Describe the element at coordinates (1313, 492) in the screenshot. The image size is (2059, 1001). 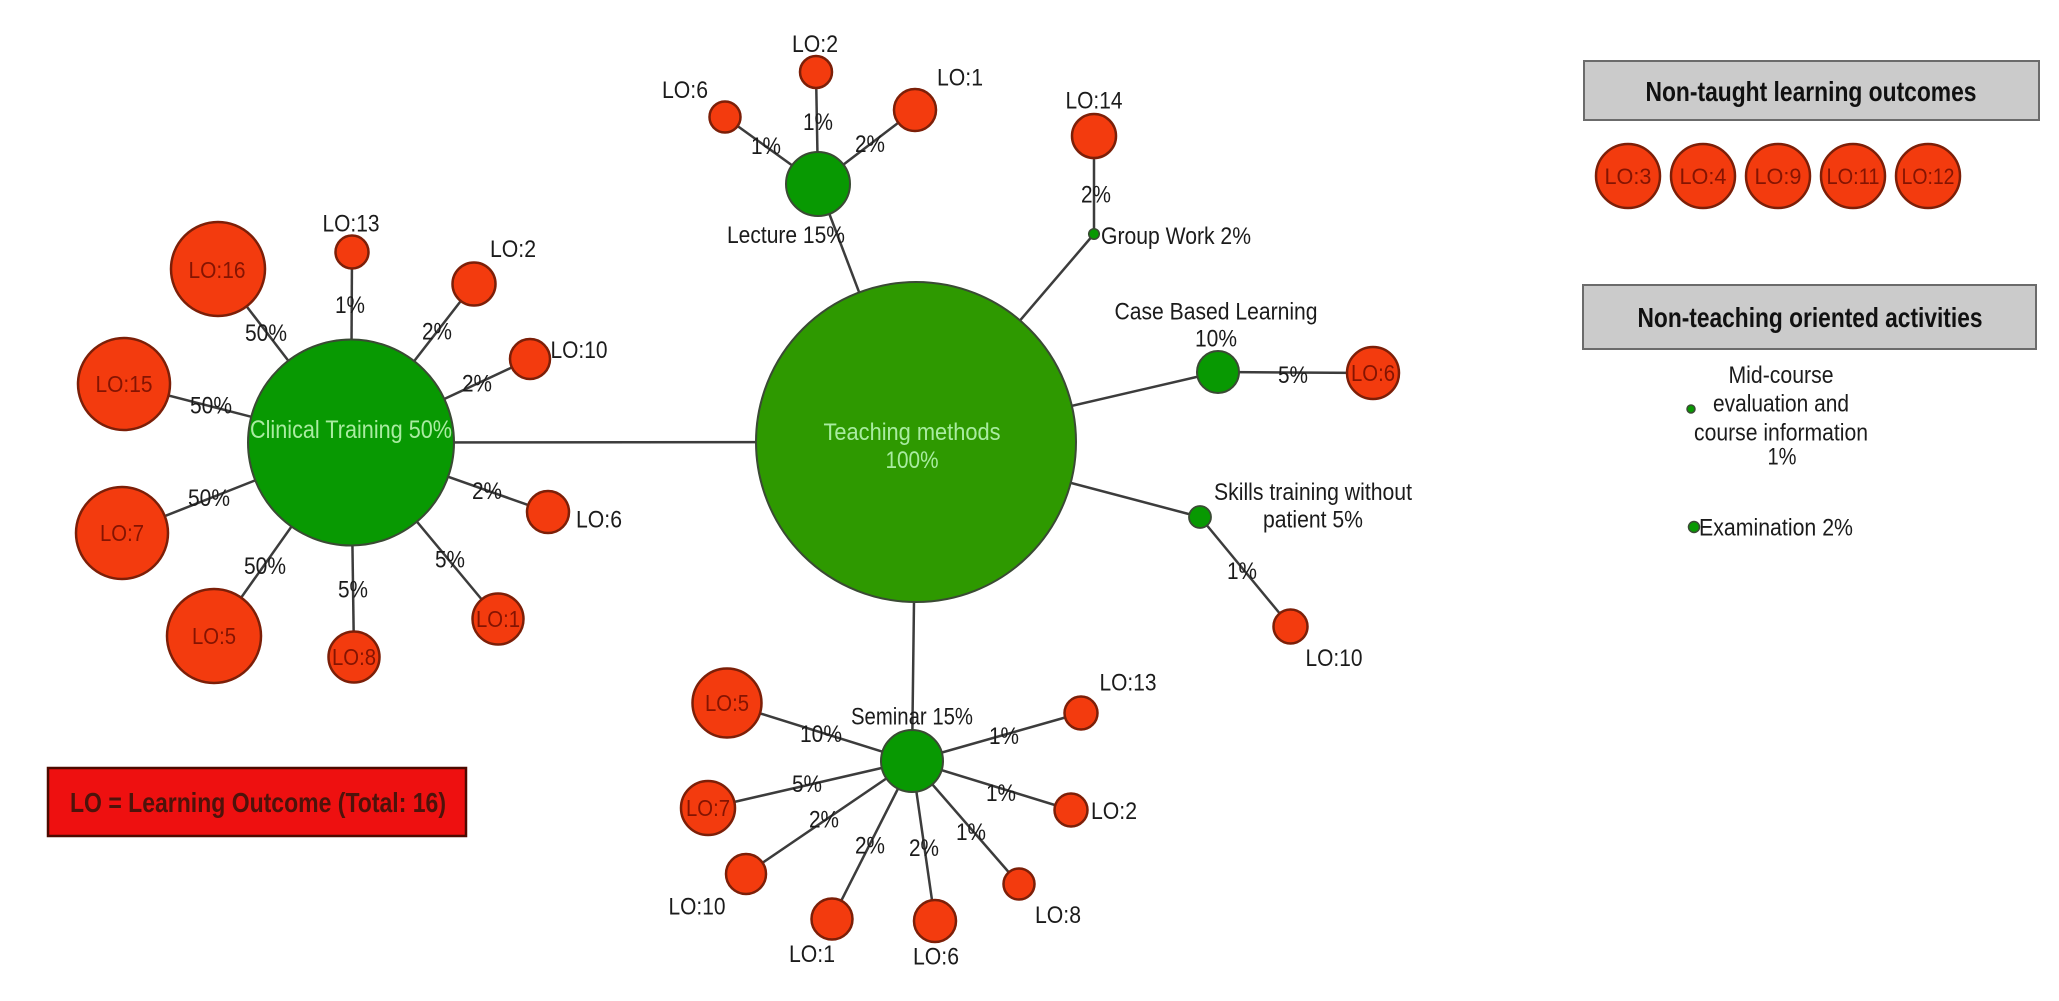
I see `svg-text: Skills training without` at that location.